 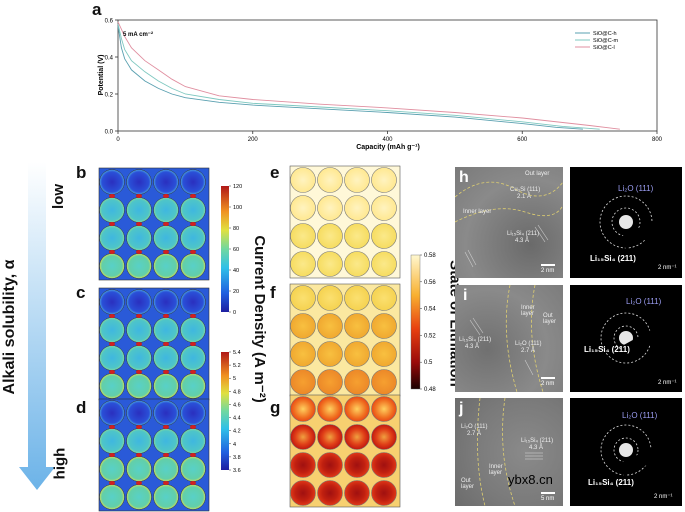 What do you see at coordinates (537, 441) in the screenshot?
I see `li-label-j: Li₁₅Si₄ (211)` at bounding box center [537, 441].